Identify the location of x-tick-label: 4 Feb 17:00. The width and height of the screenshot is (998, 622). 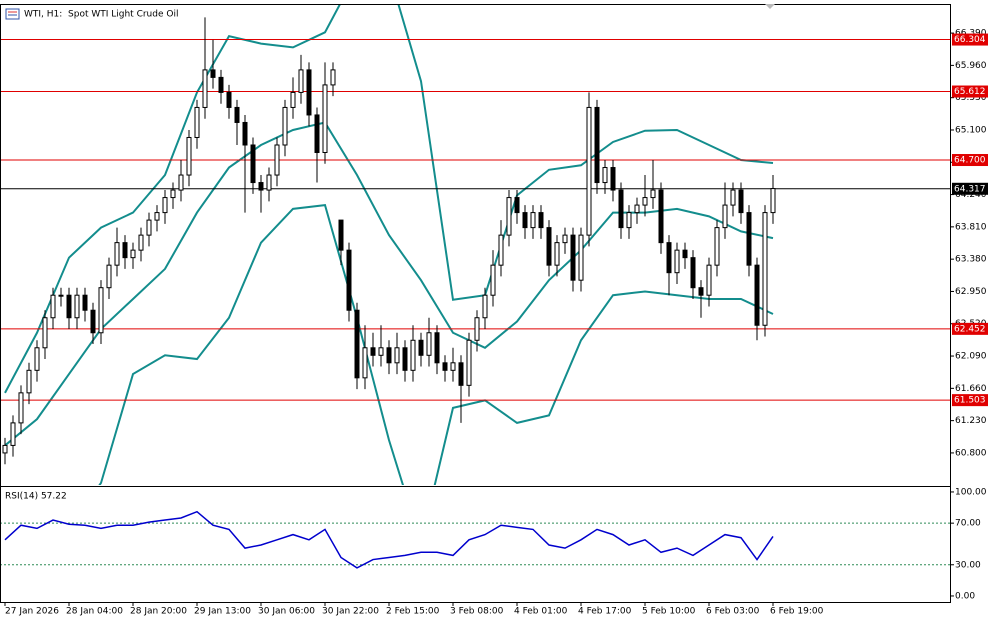
(605, 612).